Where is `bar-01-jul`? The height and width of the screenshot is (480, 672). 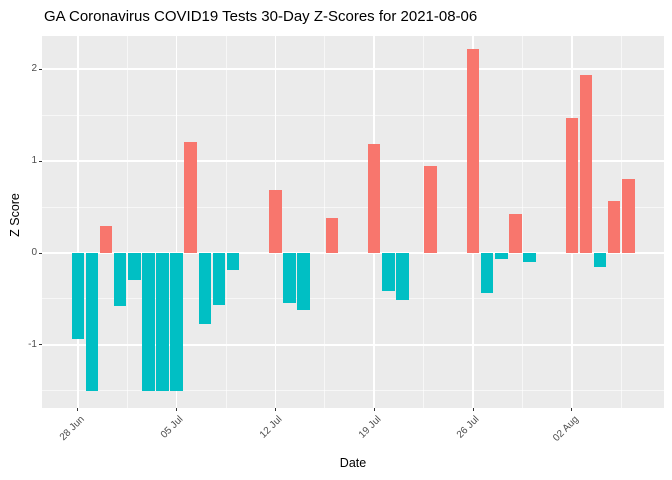 bar-01-jul is located at coordinates (120, 280).